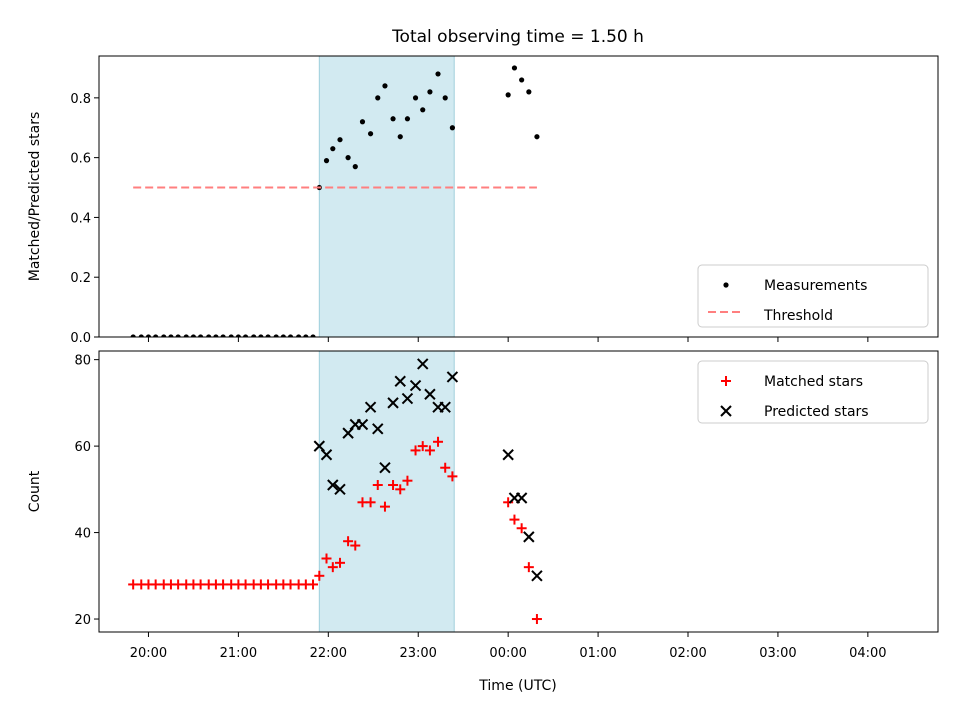  What do you see at coordinates (238, 653) in the screenshot?
I see `x-tick-label: 21:00` at bounding box center [238, 653].